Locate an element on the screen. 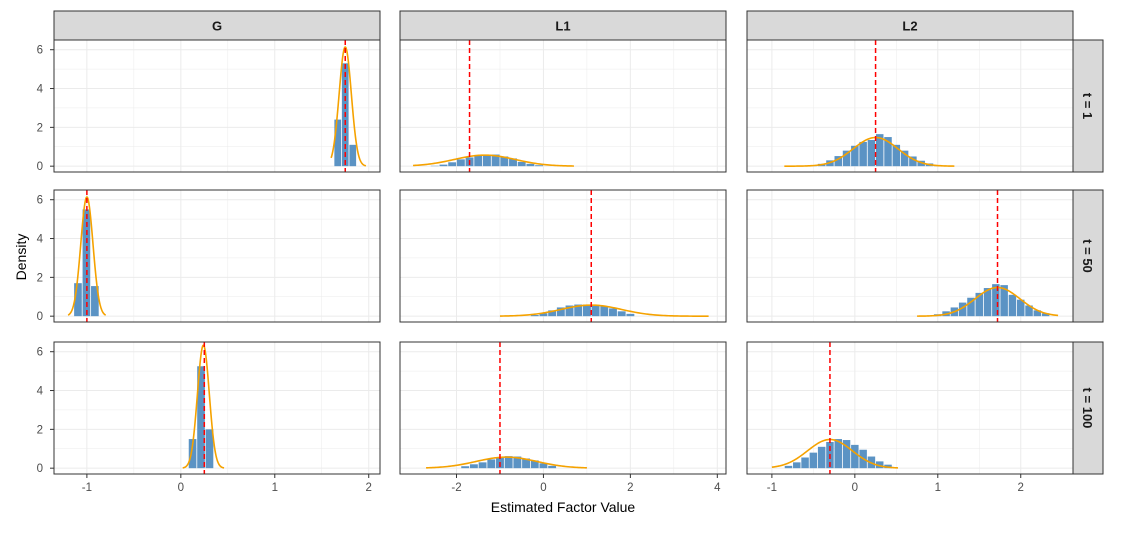  y-axis-title: Density is located at coordinates (21, 257).